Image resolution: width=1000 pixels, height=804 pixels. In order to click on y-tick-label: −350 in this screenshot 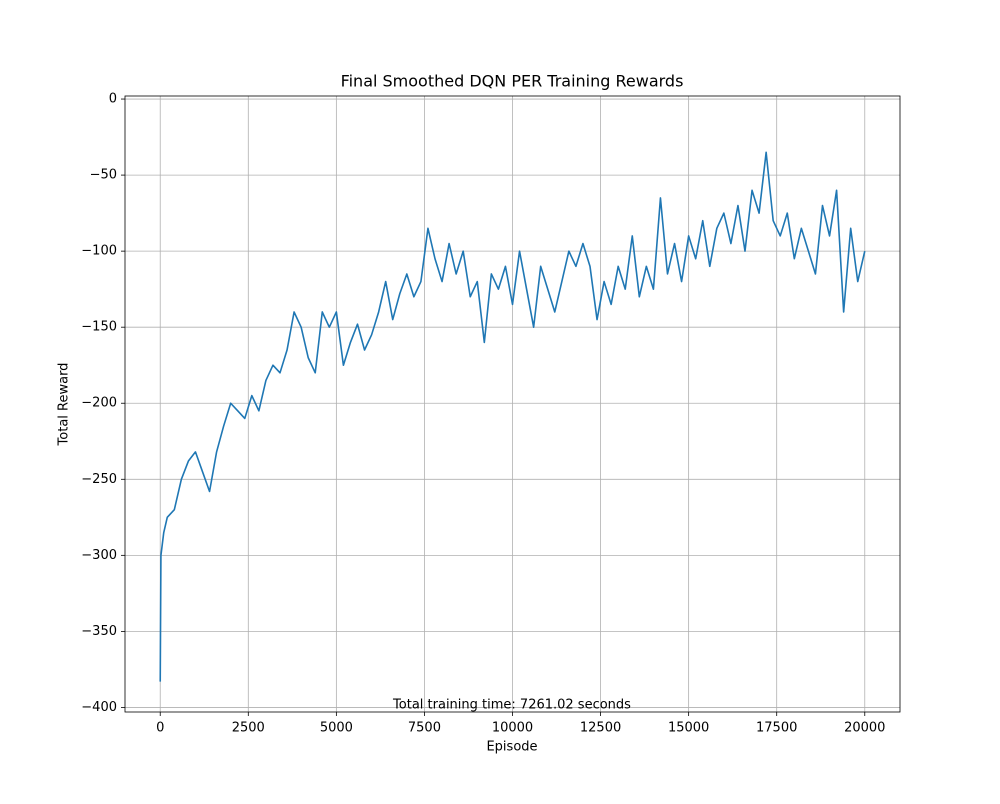, I will do `click(99, 631)`.